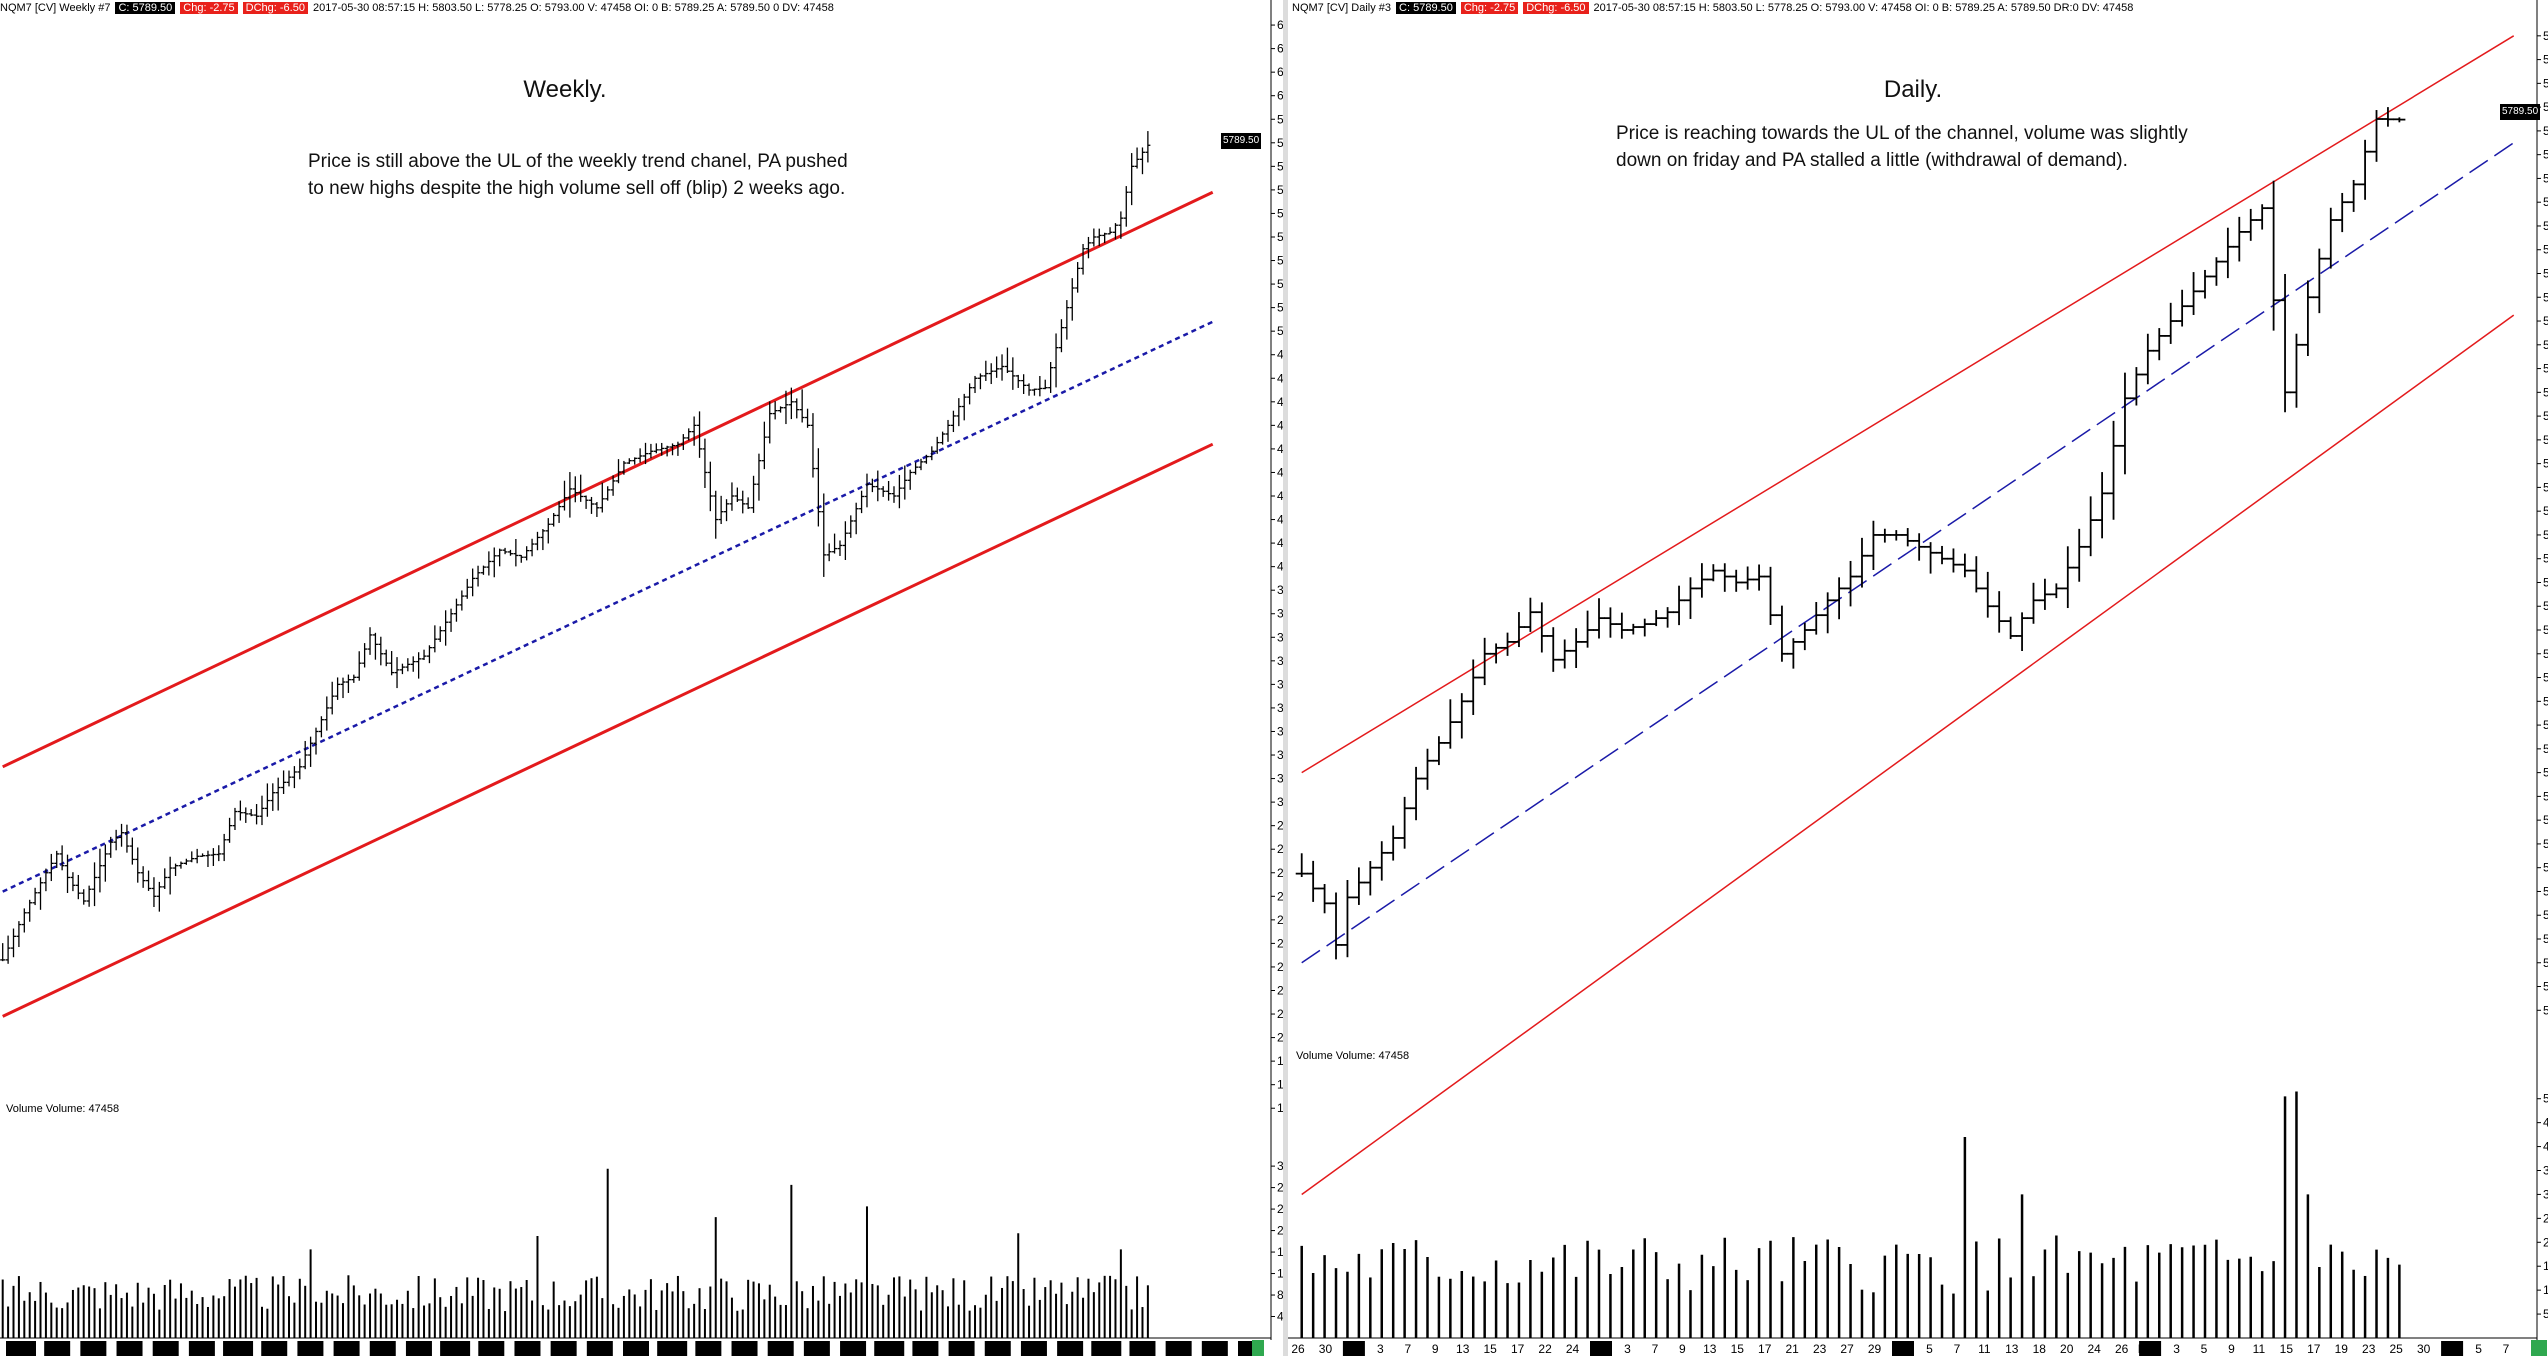 The image size is (2548, 1356). I want to click on weekly-last-price-badge: 5789.50, so click(1241, 141).